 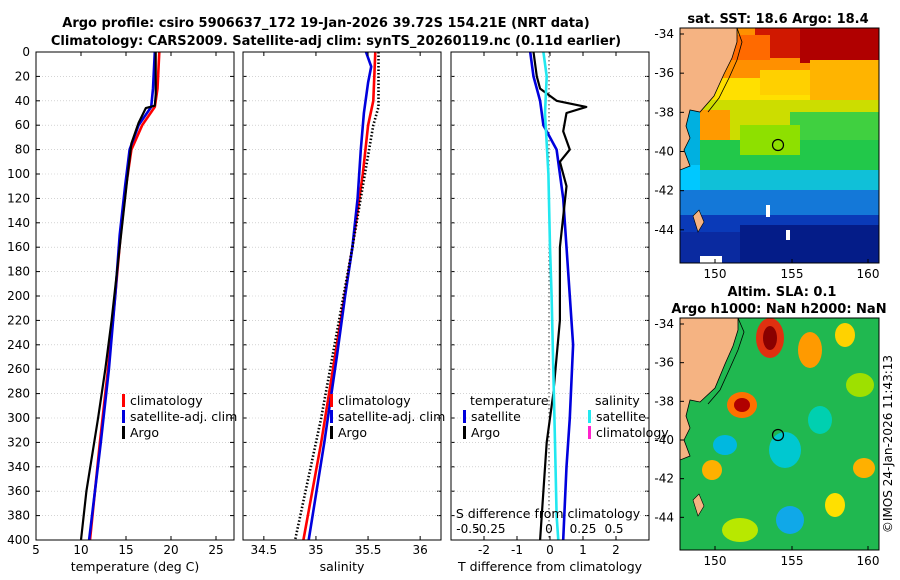 I want to click on x-tick-label: 36, so click(x=420, y=550).